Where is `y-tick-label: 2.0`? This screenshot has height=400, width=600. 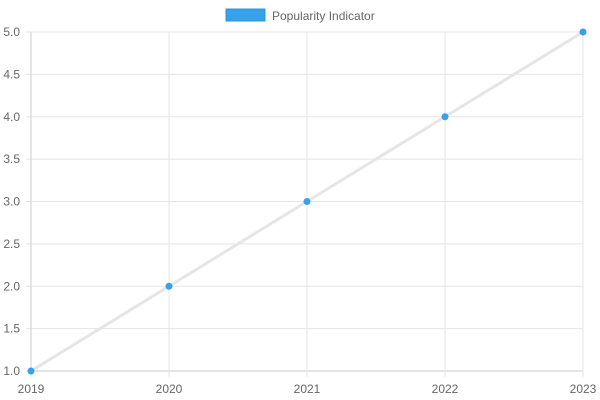
y-tick-label: 2.0 is located at coordinates (11, 286).